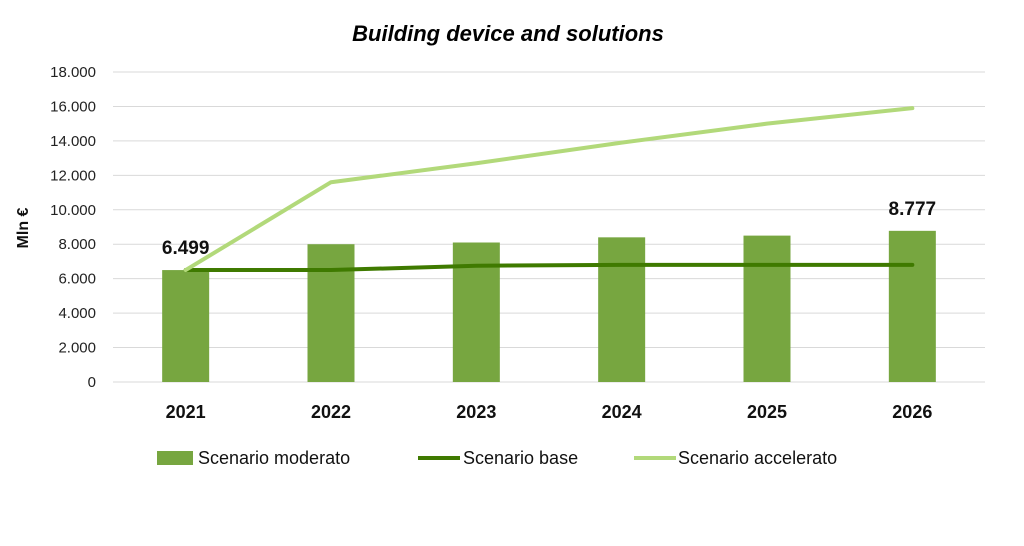  Describe the element at coordinates (73, 106) in the screenshot. I see `y-tick-label: 16.000` at that location.